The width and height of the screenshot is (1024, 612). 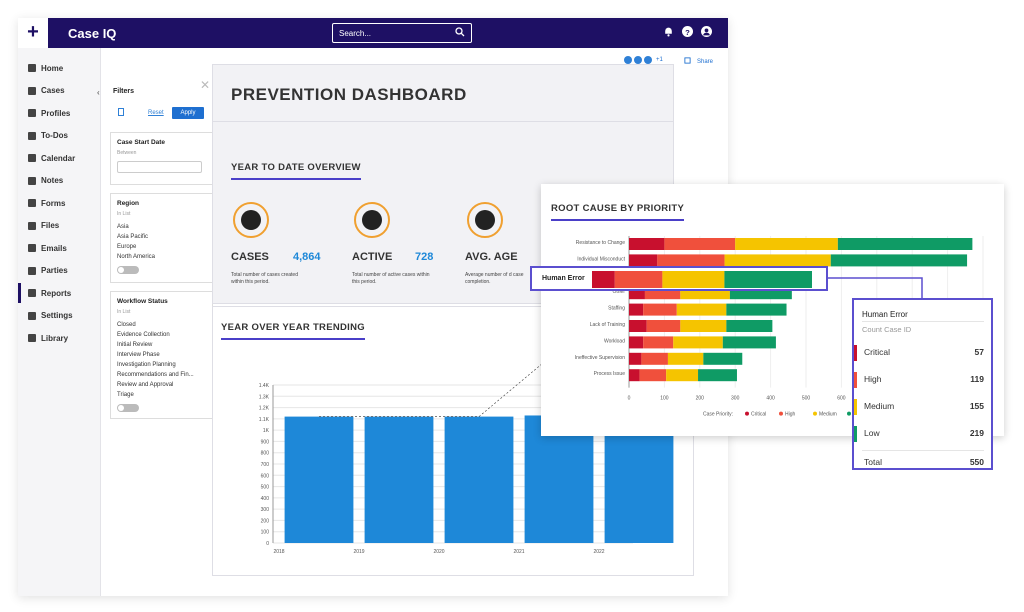 What do you see at coordinates (121, 112) in the screenshot?
I see `bookmark-icon` at bounding box center [121, 112].